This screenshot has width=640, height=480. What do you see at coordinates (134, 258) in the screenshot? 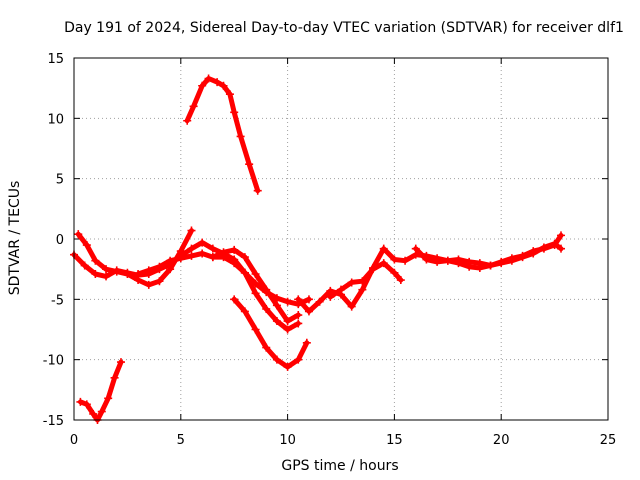
I see `series-sat-b` at bounding box center [134, 258].